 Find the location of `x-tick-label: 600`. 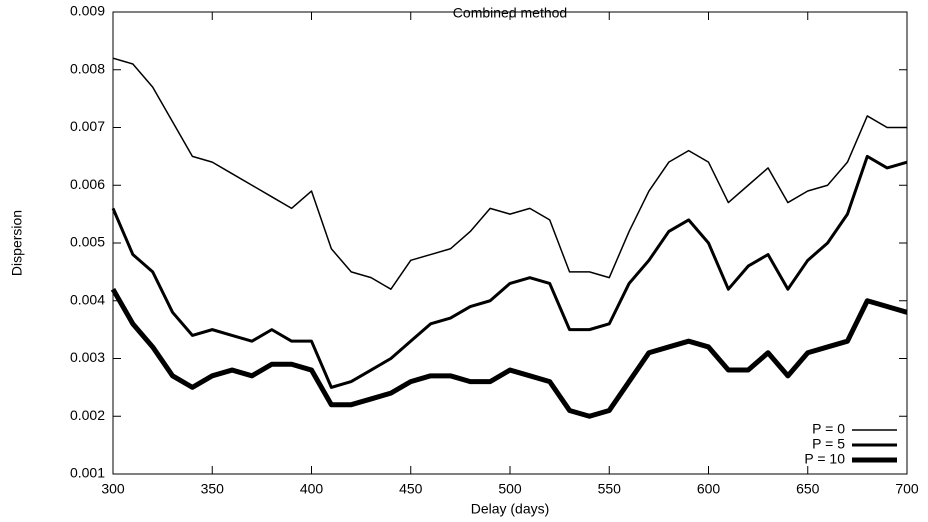

x-tick-label: 600 is located at coordinates (709, 489).